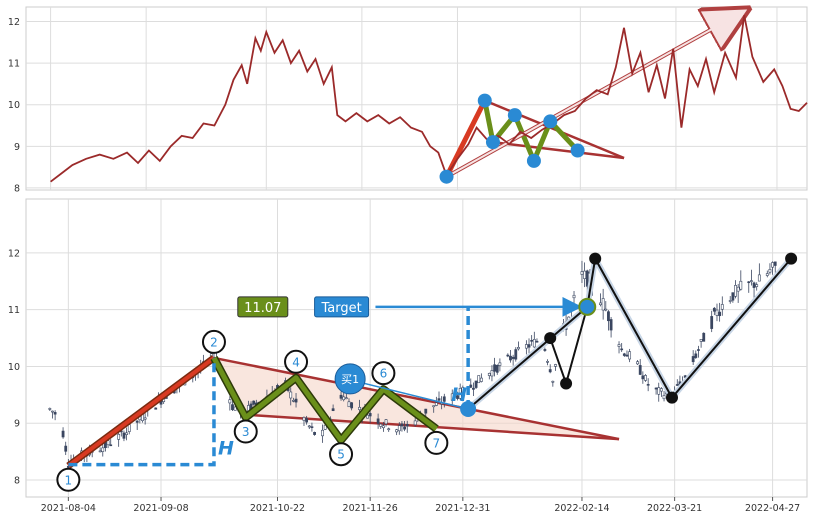 The width and height of the screenshot is (813, 520). What do you see at coordinates (674, 508) in the screenshot?
I see `bottom-x-tick-label: 2022-03-21` at bounding box center [674, 508].